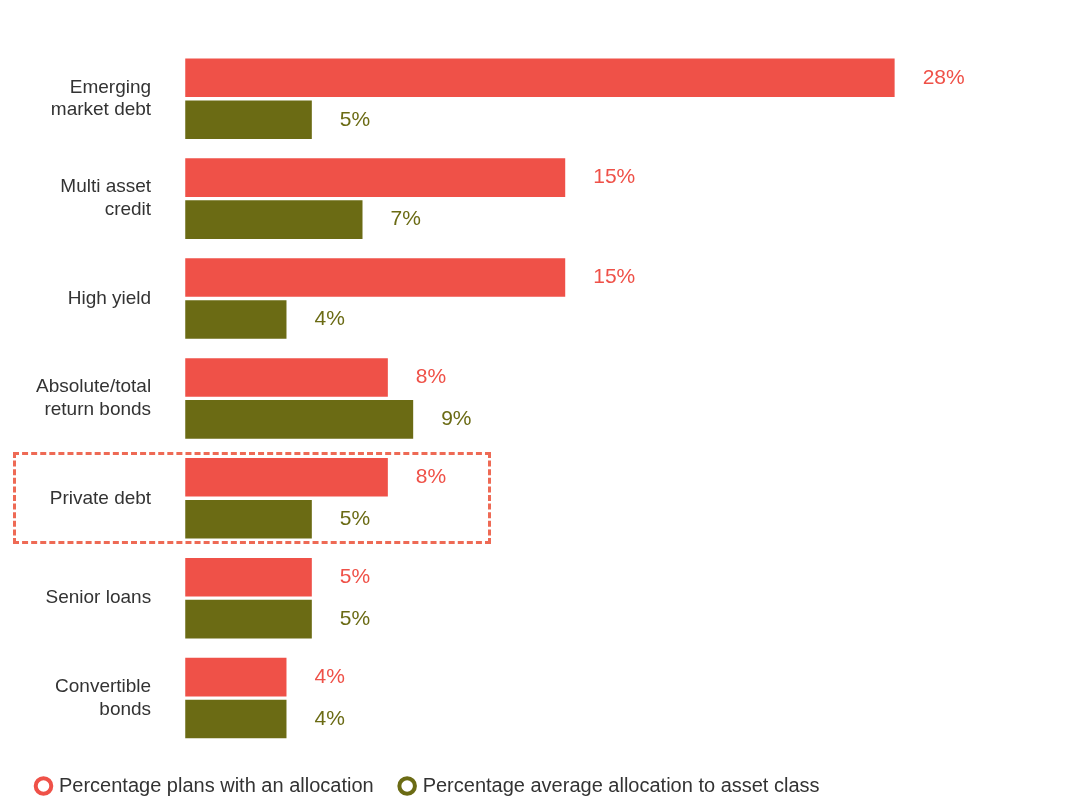  I want to click on y-tick-label: Private debt, so click(100, 497).